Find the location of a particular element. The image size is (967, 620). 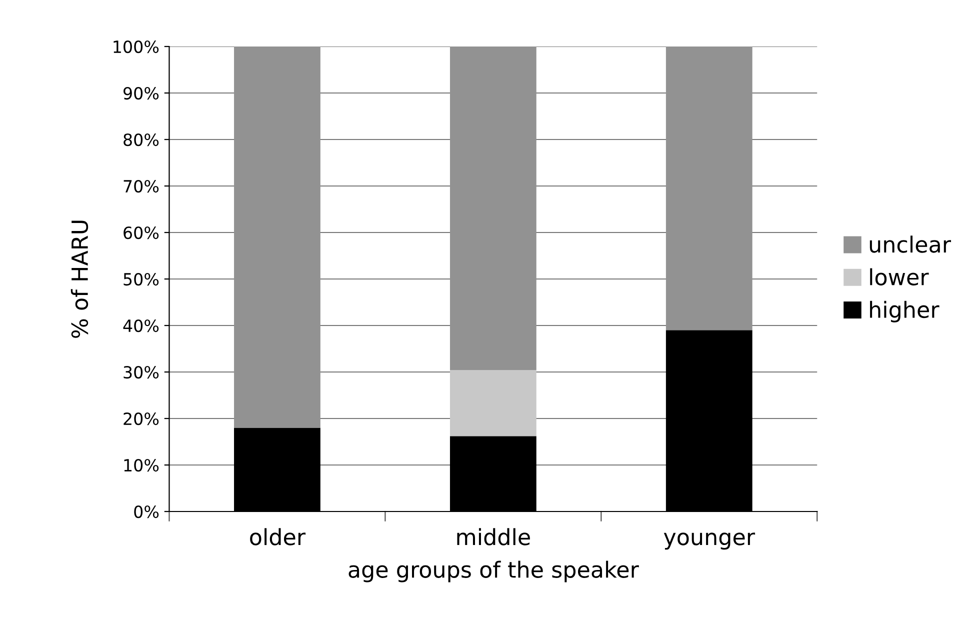

y-tick-label: 10% is located at coordinates (141, 465).